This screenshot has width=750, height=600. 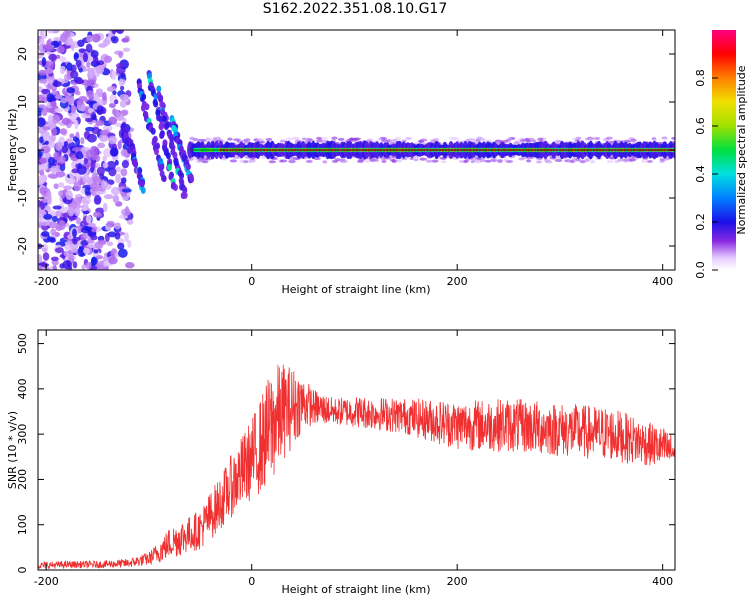 I want to click on colorbar-label: Normalized spectral amplitude, so click(x=741, y=149).